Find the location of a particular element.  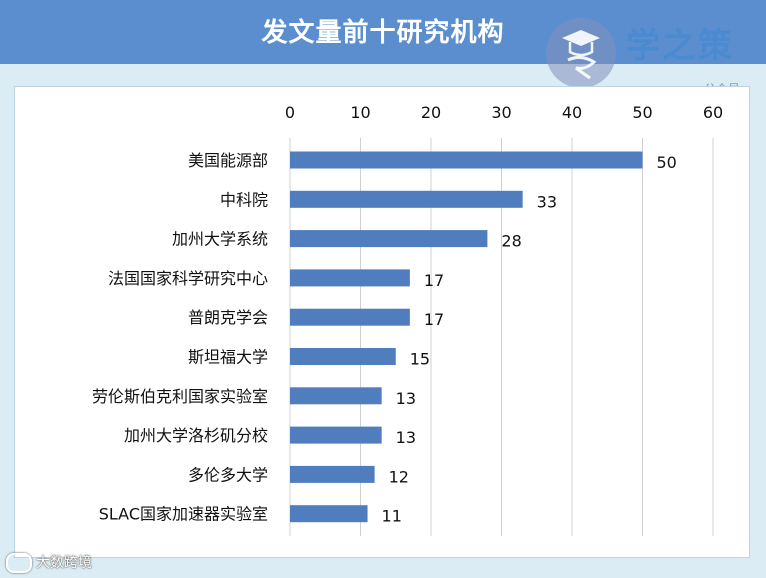

data-label: 12 is located at coordinates (399, 476).